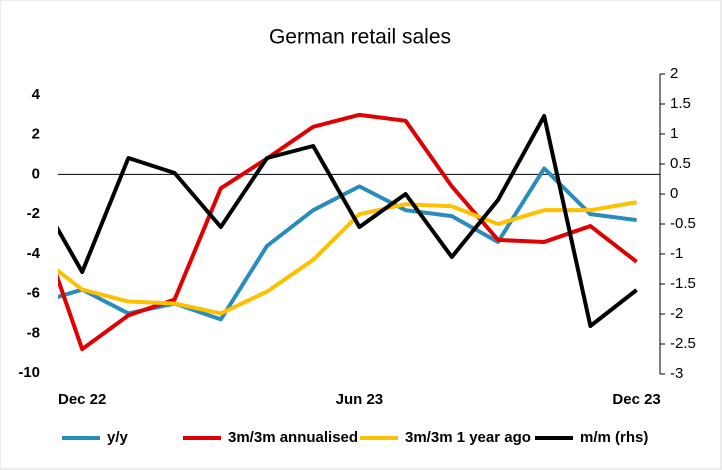 The width and height of the screenshot is (722, 470). Describe the element at coordinates (683, 283) in the screenshot. I see `y2-tick-label: -1.5` at that location.